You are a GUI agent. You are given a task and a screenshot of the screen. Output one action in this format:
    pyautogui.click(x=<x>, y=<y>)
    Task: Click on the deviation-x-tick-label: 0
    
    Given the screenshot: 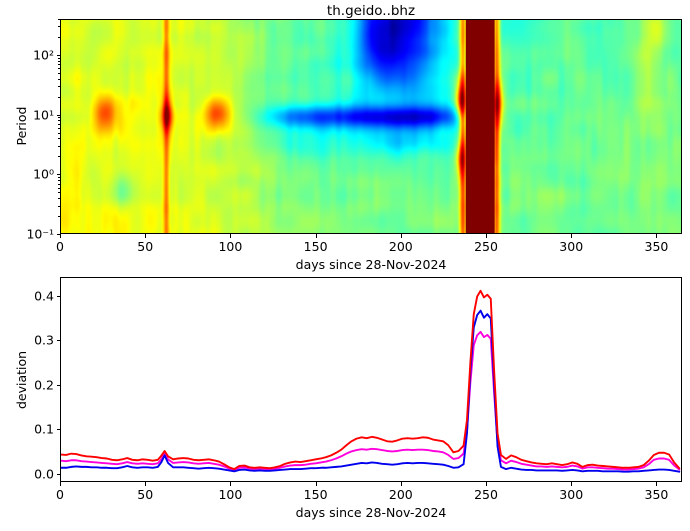 What is the action you would take?
    pyautogui.click(x=60, y=494)
    